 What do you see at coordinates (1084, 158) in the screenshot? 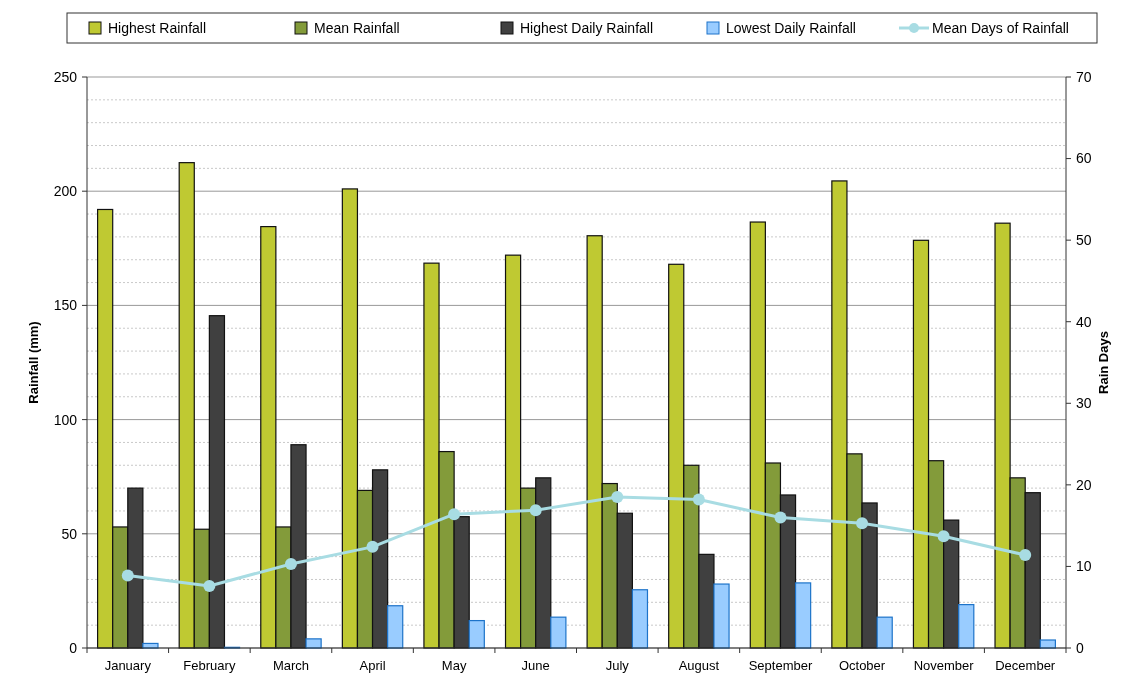
I see `y2-tick-label: 60` at bounding box center [1084, 158].